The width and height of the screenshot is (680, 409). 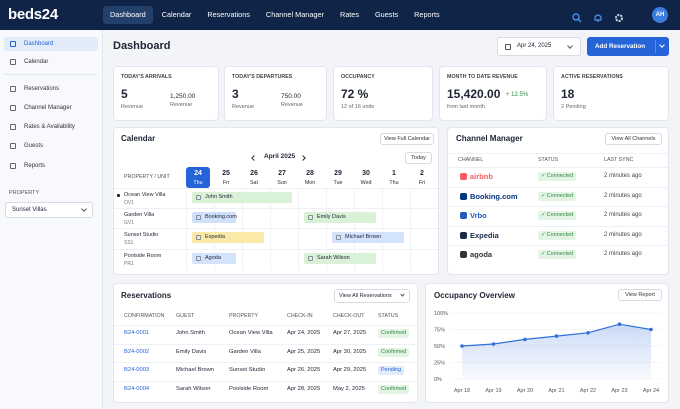 I want to click on day-header: 24 Thu, so click(x=198, y=177).